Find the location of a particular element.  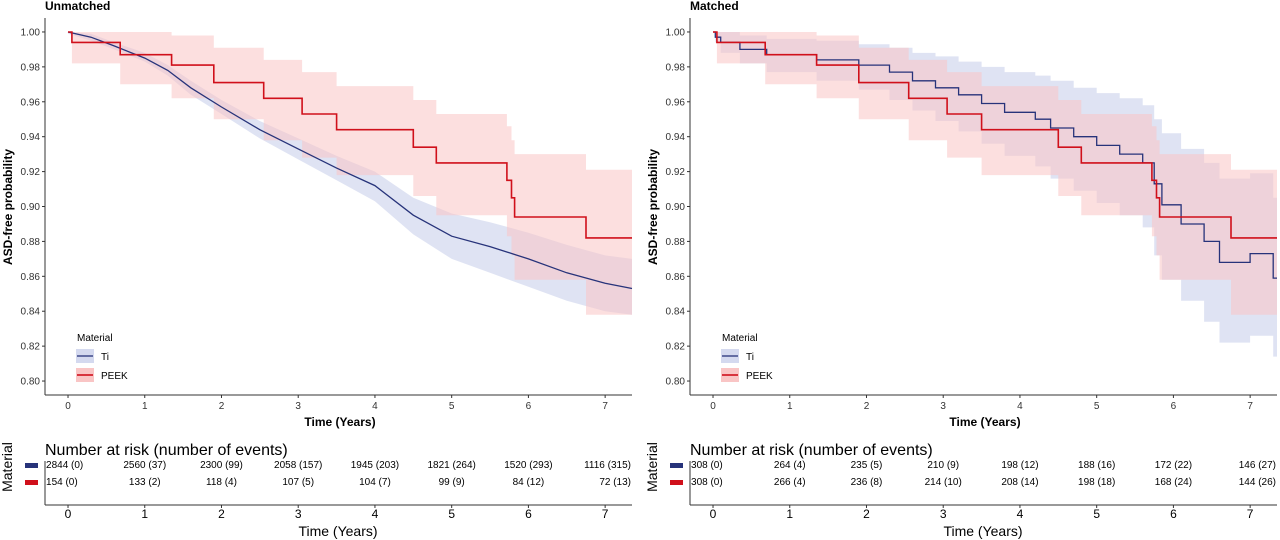

risk-cell: 1520 (293) is located at coordinates (528, 465).